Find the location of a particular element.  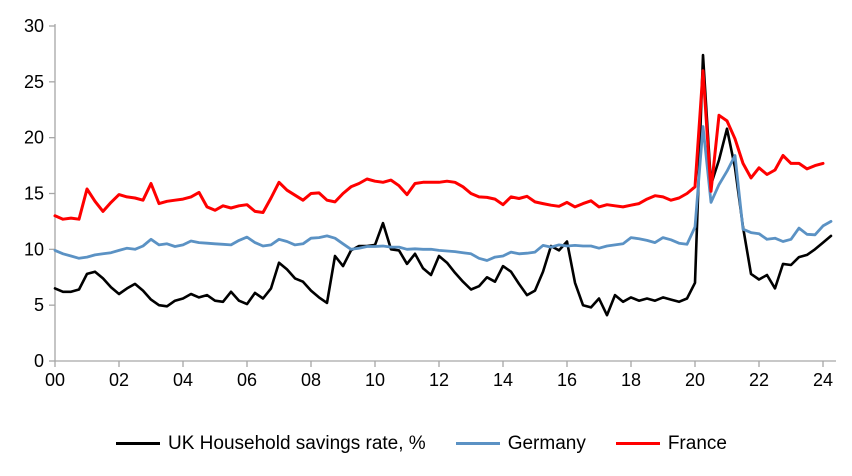

y-tick-label-15: 15 is located at coordinates (34, 194).